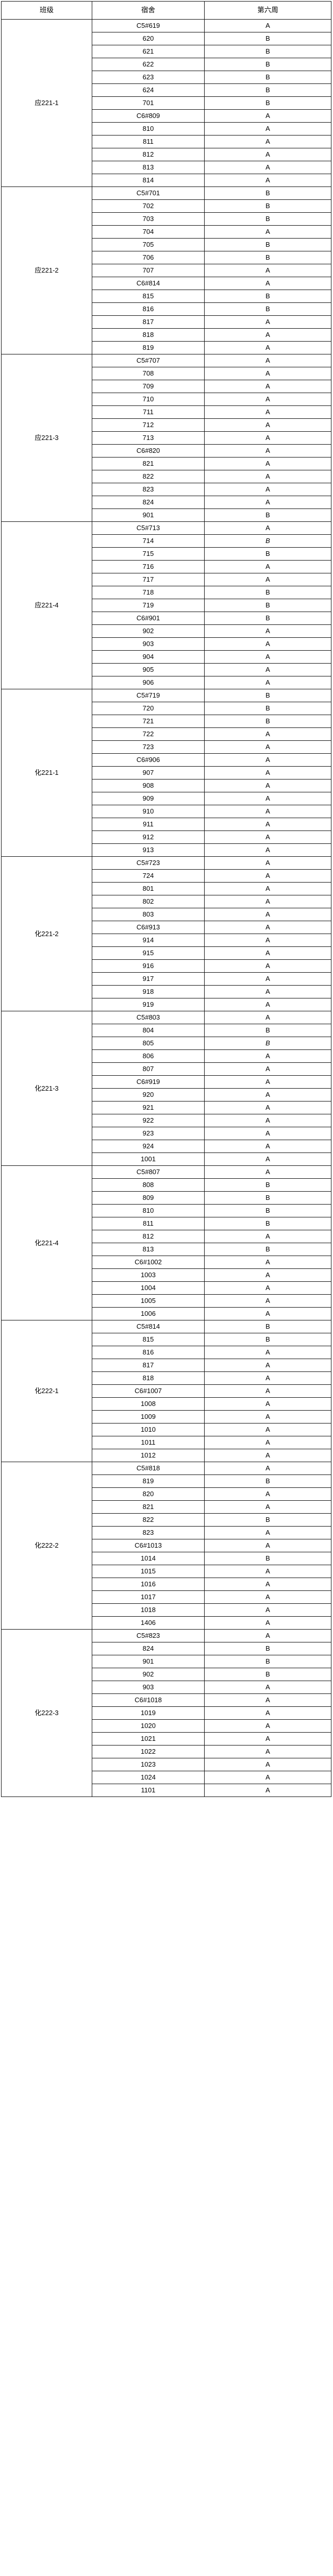  What do you see at coordinates (148, 1043) in the screenshot?
I see `dorm-cell: 805` at bounding box center [148, 1043].